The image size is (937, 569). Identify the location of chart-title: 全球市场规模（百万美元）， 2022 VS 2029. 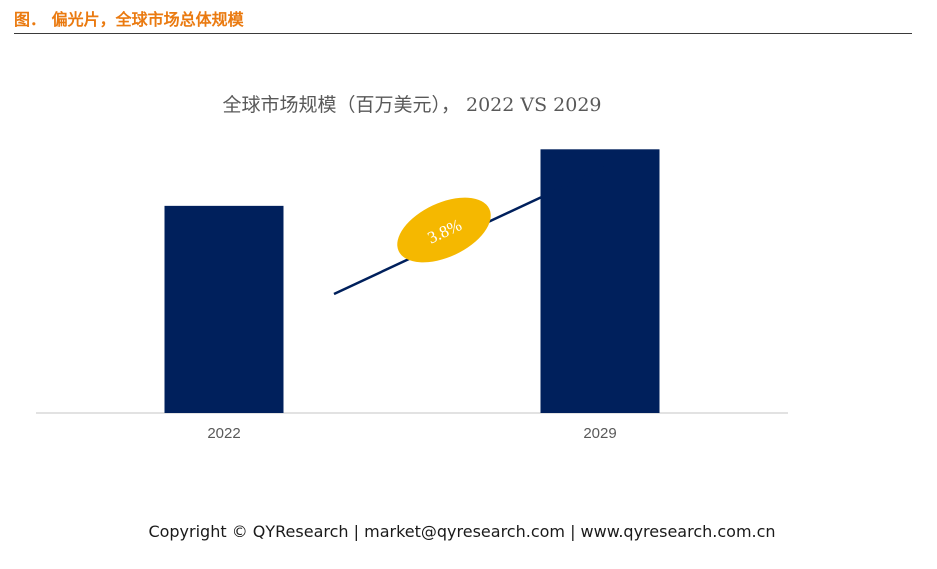
(412, 105).